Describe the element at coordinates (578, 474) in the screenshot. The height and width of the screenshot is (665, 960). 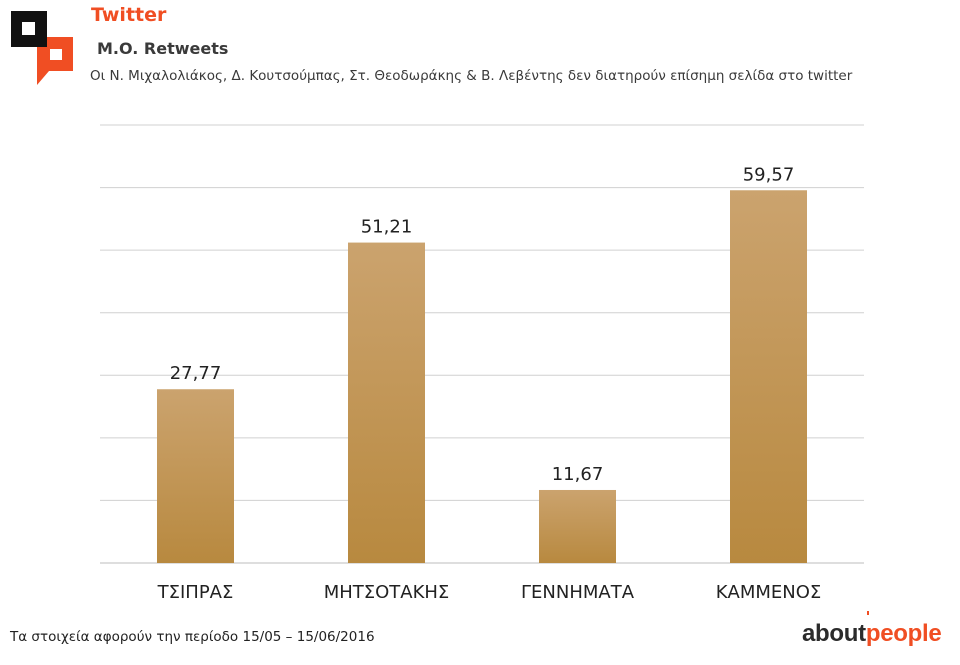
I see `data-label: 11,67` at that location.